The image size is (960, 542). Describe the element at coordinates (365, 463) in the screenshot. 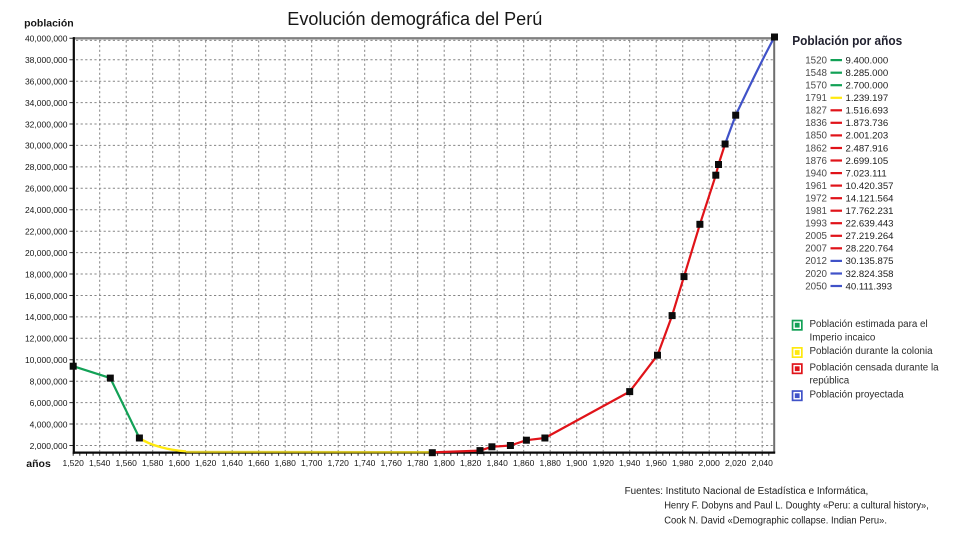

I see `svg-text: 1,740` at that location.